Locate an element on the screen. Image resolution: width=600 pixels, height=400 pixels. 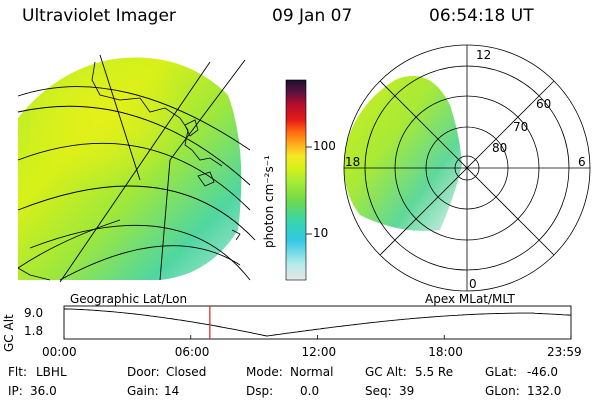
glat-value: -46.0 is located at coordinates (543, 372).